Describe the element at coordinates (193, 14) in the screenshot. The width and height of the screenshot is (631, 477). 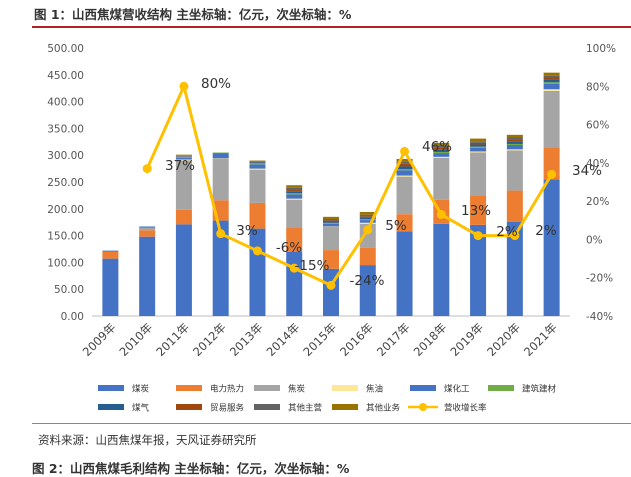
I see `figure-title: 图 1：山西焦煤营收结构 主坐标轴：亿元，次坐标轴：%` at that location.